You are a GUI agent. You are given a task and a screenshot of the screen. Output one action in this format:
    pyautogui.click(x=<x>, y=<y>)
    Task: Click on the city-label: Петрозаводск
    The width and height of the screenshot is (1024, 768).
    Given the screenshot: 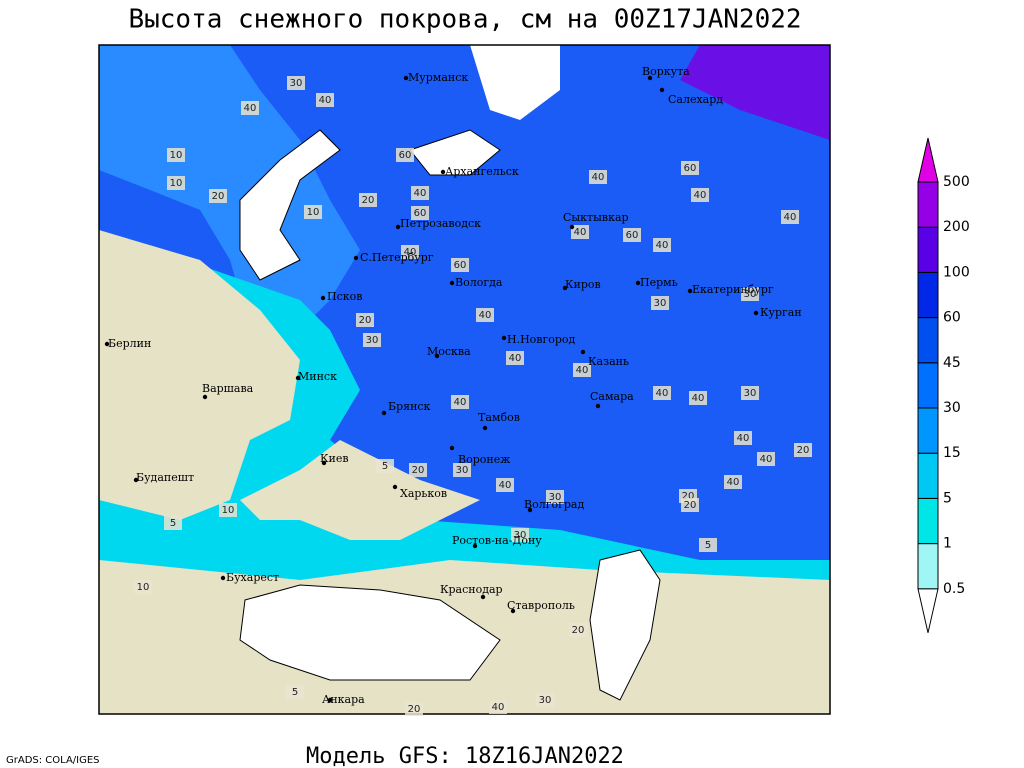 What is the action you would take?
    pyautogui.click(x=440, y=223)
    